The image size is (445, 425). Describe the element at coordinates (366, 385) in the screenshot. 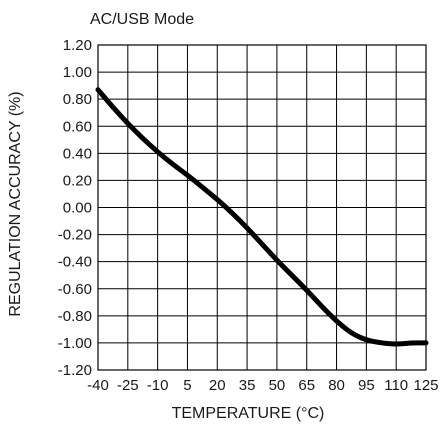

I see `x-tick-label: 95` at that location.